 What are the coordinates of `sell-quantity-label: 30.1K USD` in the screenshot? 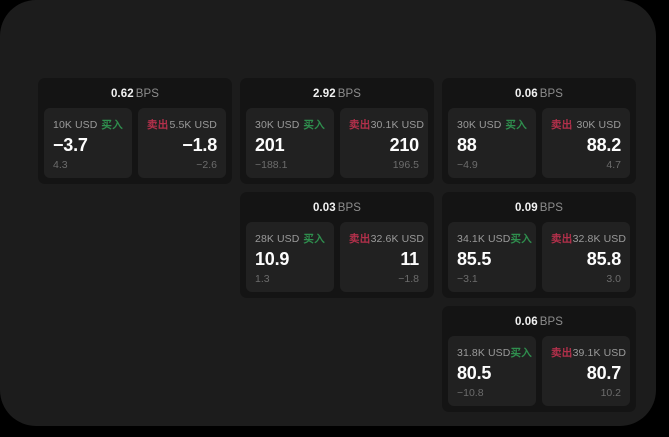 It's located at (397, 125).